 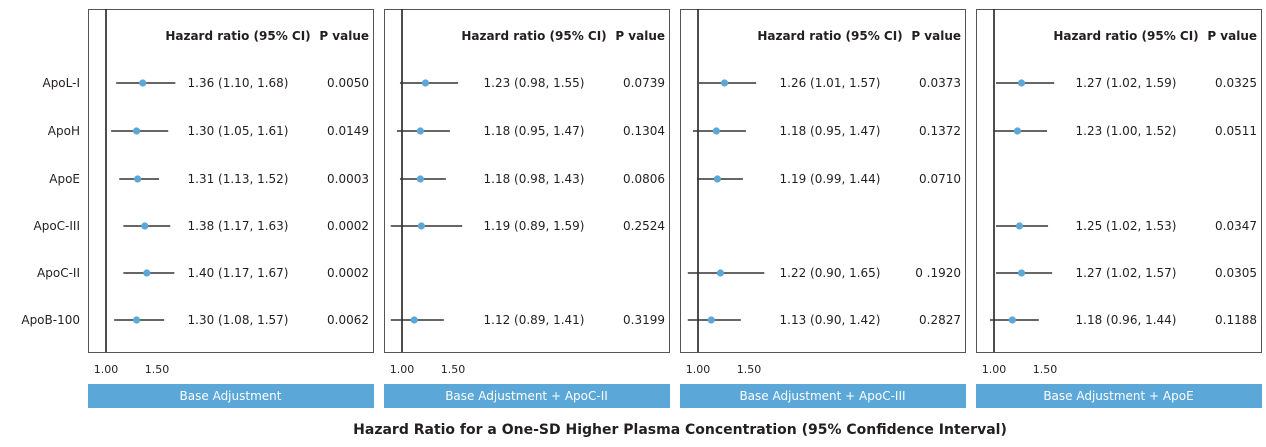 I want to click on panel-label-4: Base Adjustment + ApoE, so click(x=1118, y=396).